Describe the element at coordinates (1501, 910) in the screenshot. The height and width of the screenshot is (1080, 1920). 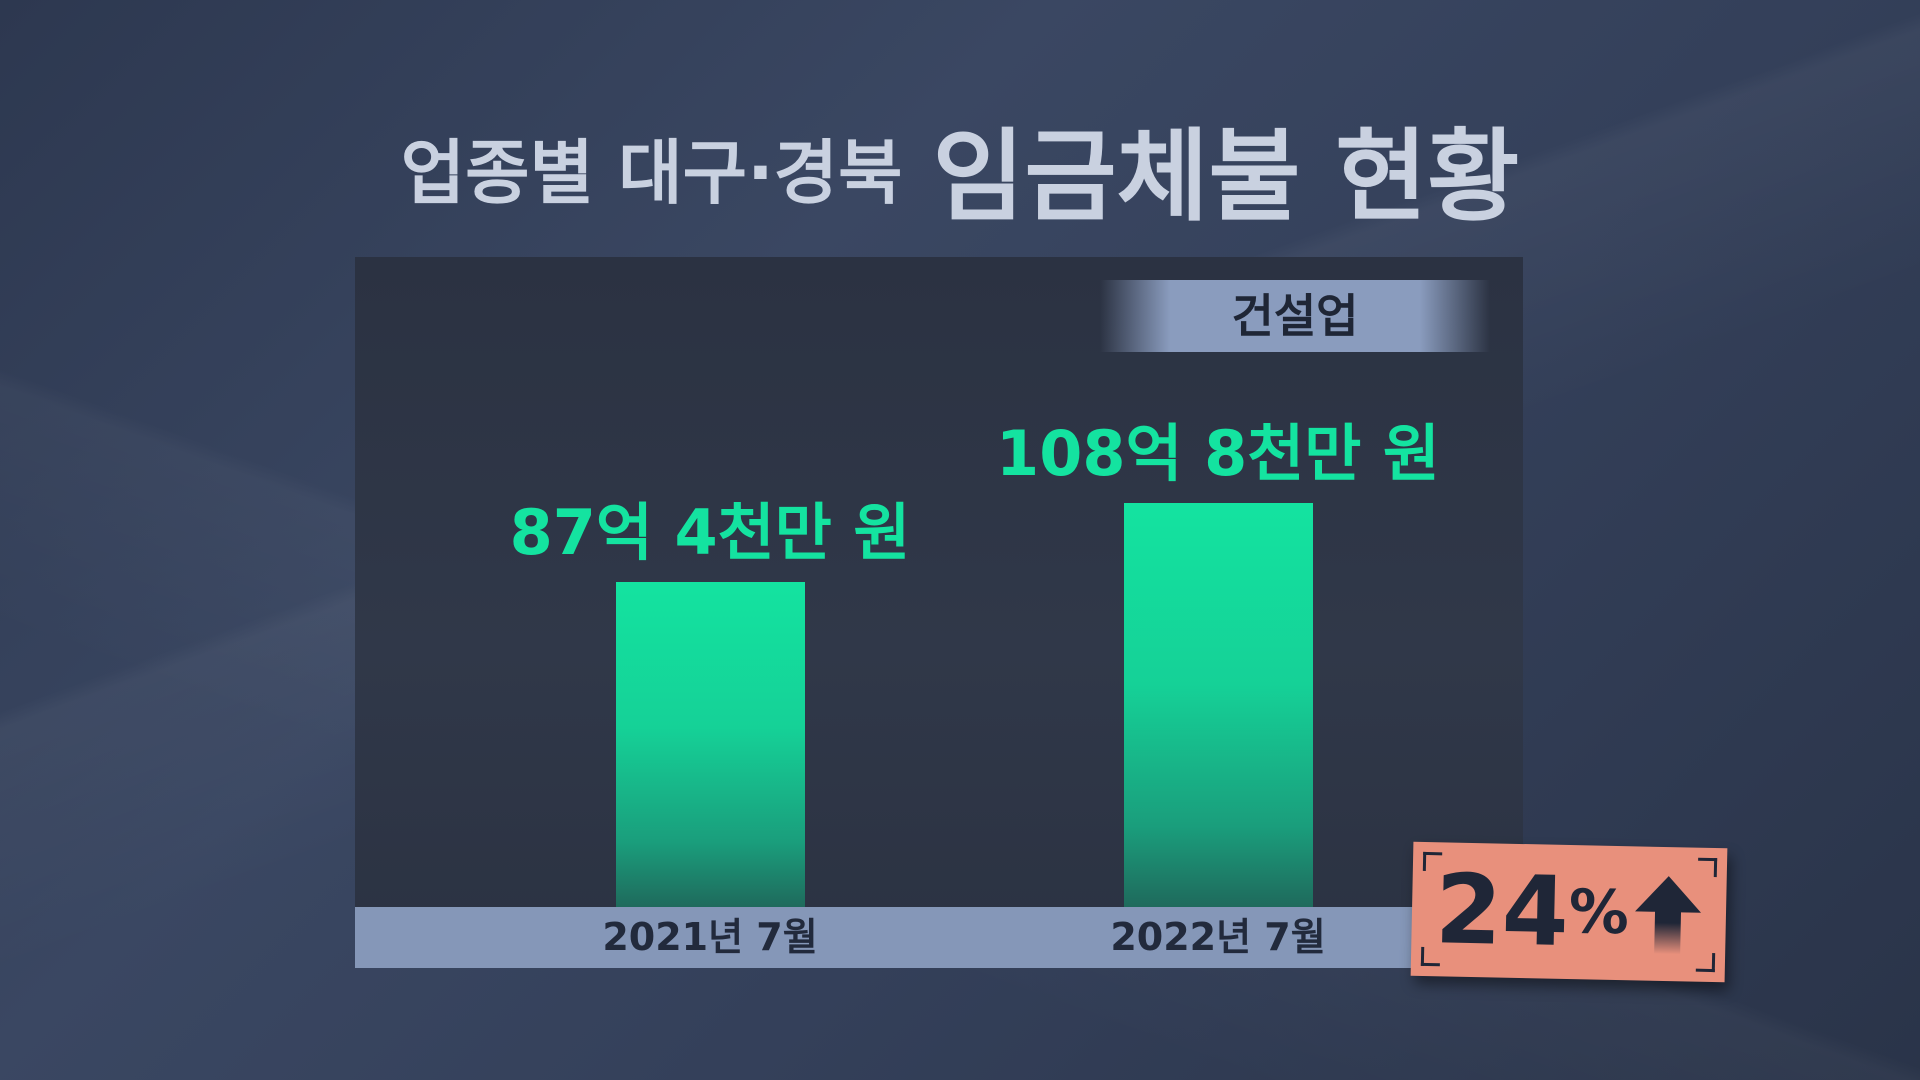
I see `increase-value: 24` at that location.